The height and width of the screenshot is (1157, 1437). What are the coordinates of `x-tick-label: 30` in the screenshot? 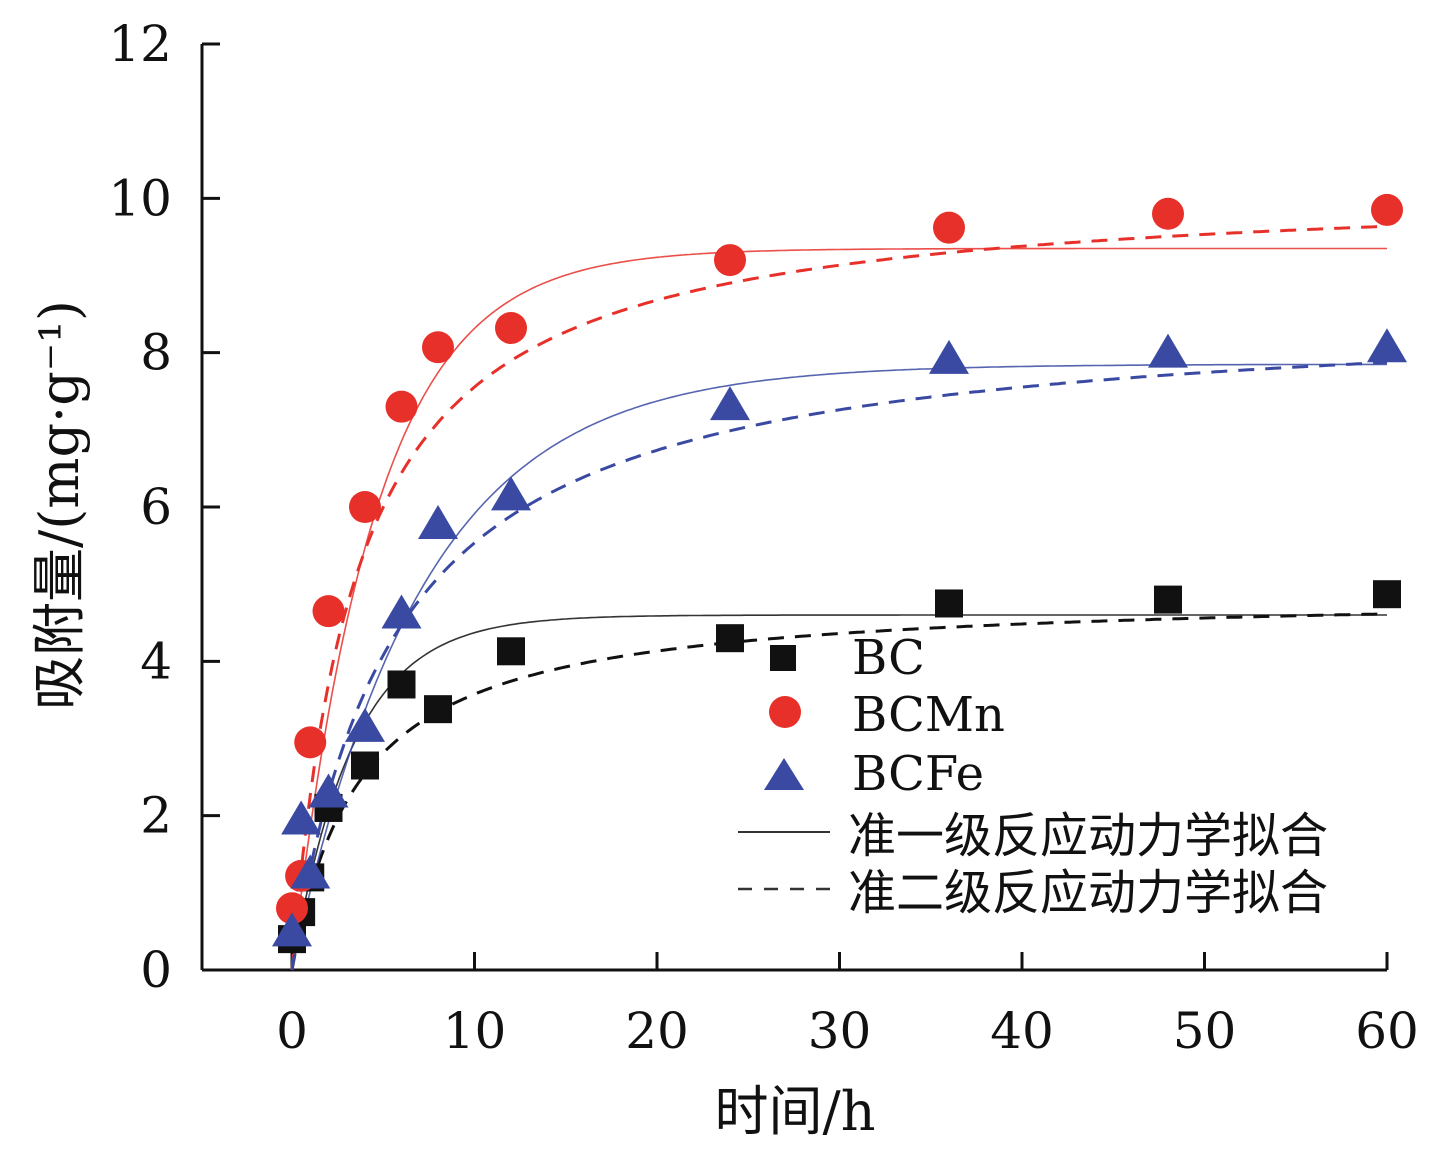 It's located at (840, 1031).